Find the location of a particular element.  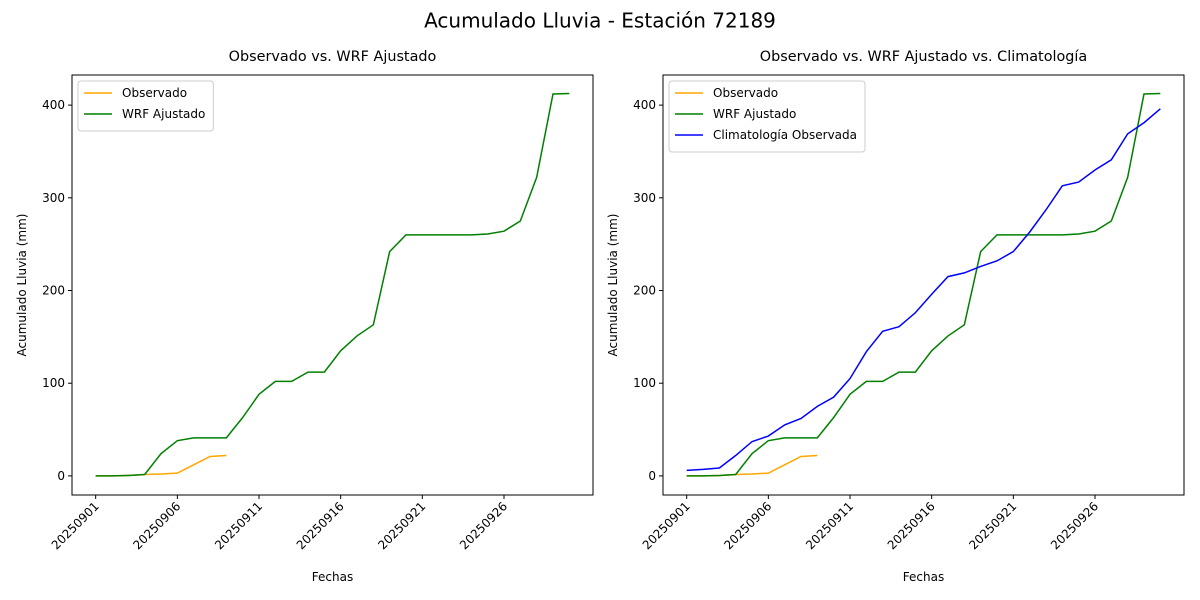

legend: Observado WRF Ajustado is located at coordinates (145, 106).